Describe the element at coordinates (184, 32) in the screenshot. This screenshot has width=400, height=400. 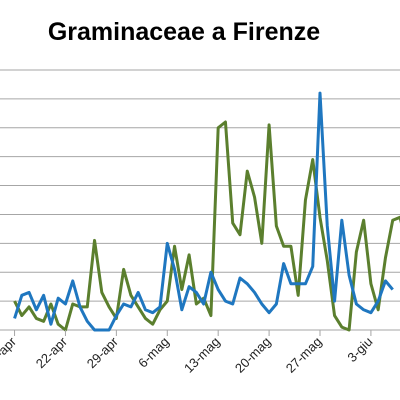
I see `chart-title: Graminaceae a Firenze` at that location.